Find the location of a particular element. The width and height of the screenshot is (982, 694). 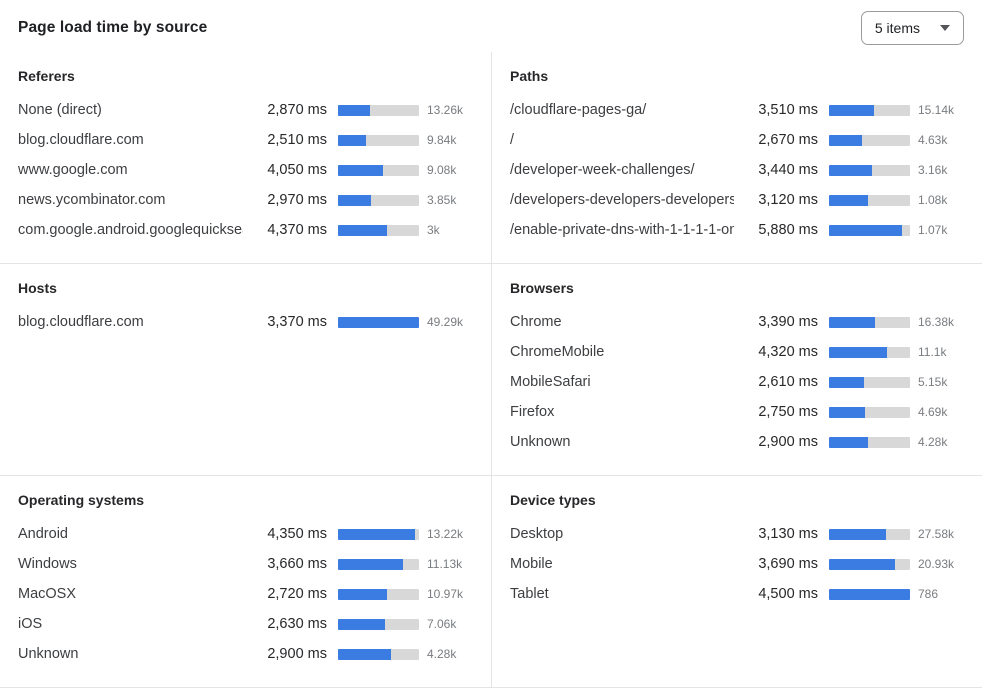

row-count: 4.63k is located at coordinates (933, 140).